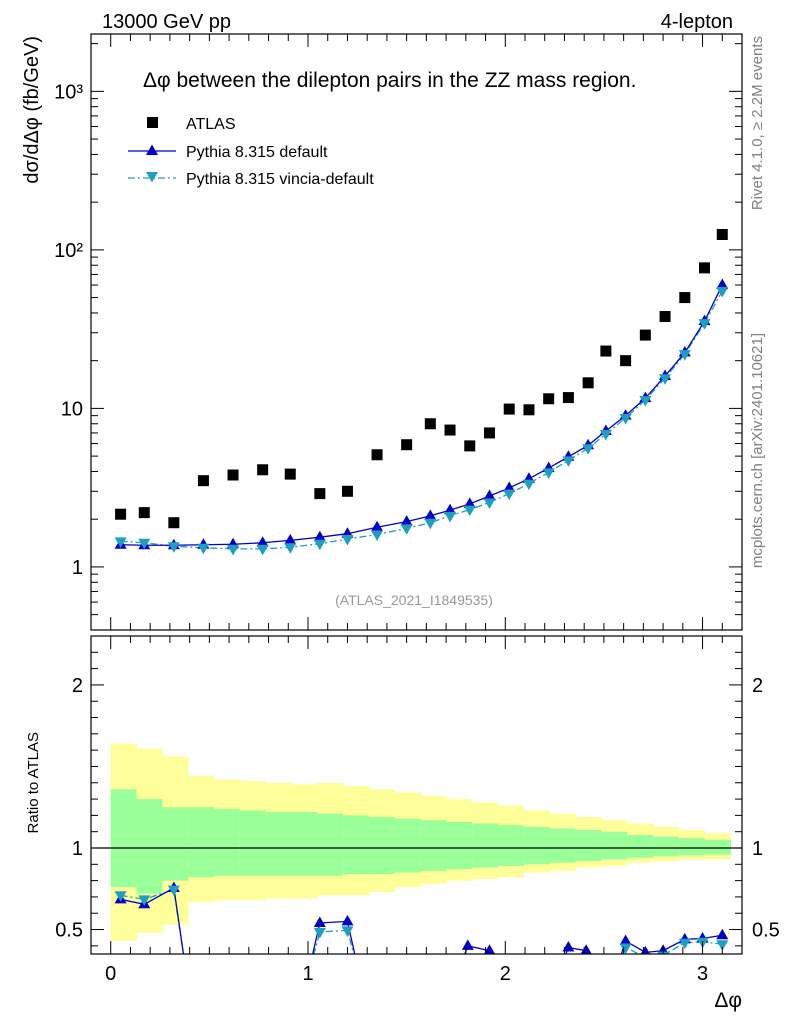 This screenshot has height=1024, width=786. Describe the element at coordinates (110, 974) in the screenshot. I see `x-tick-label: 0` at that location.